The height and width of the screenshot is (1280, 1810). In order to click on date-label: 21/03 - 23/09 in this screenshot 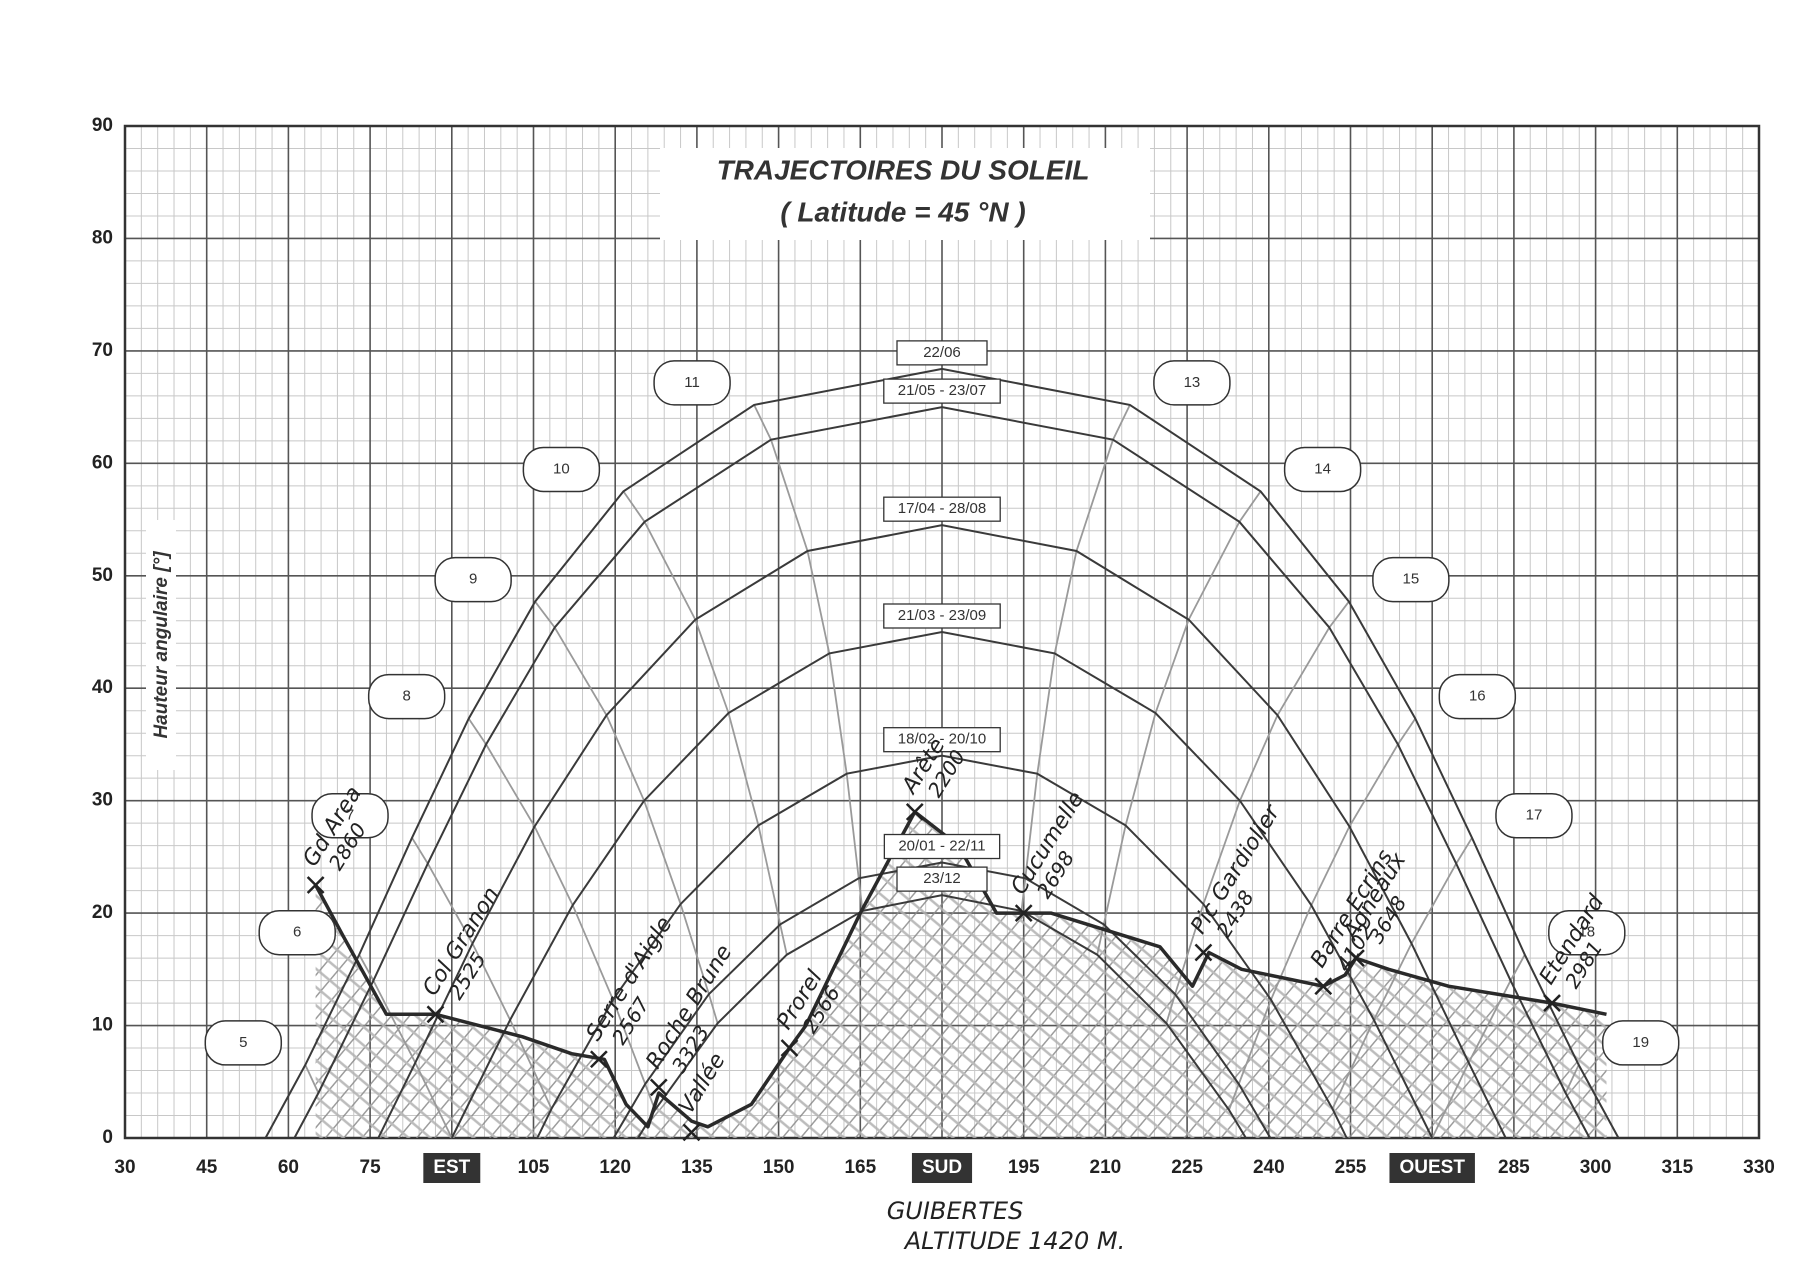, I will do `click(942, 615)`.